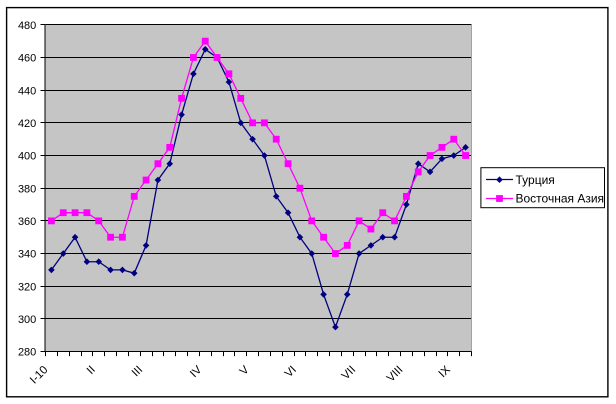 The image size is (616, 404). Describe the element at coordinates (535, 180) in the screenshot. I see `svg-text: Турция` at that location.